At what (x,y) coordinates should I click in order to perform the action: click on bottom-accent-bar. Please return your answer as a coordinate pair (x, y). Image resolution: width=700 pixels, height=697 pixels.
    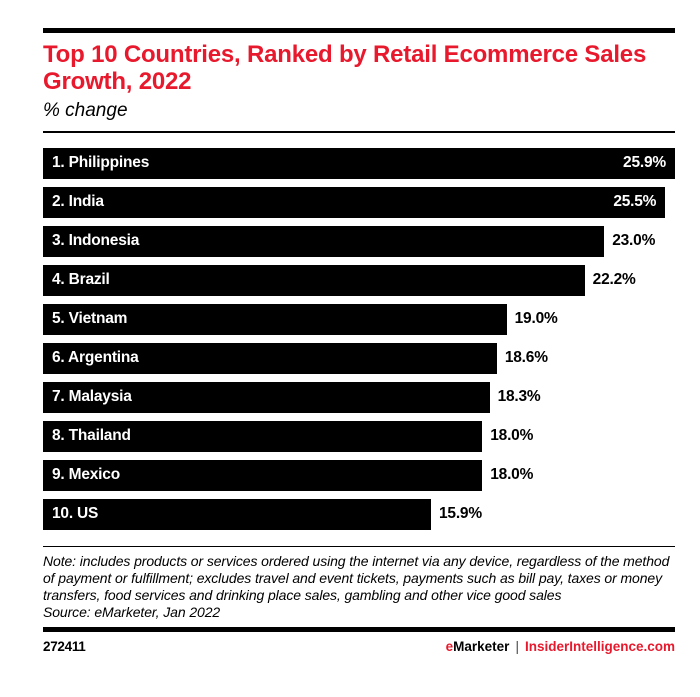
    Looking at the image, I should click on (359, 629).